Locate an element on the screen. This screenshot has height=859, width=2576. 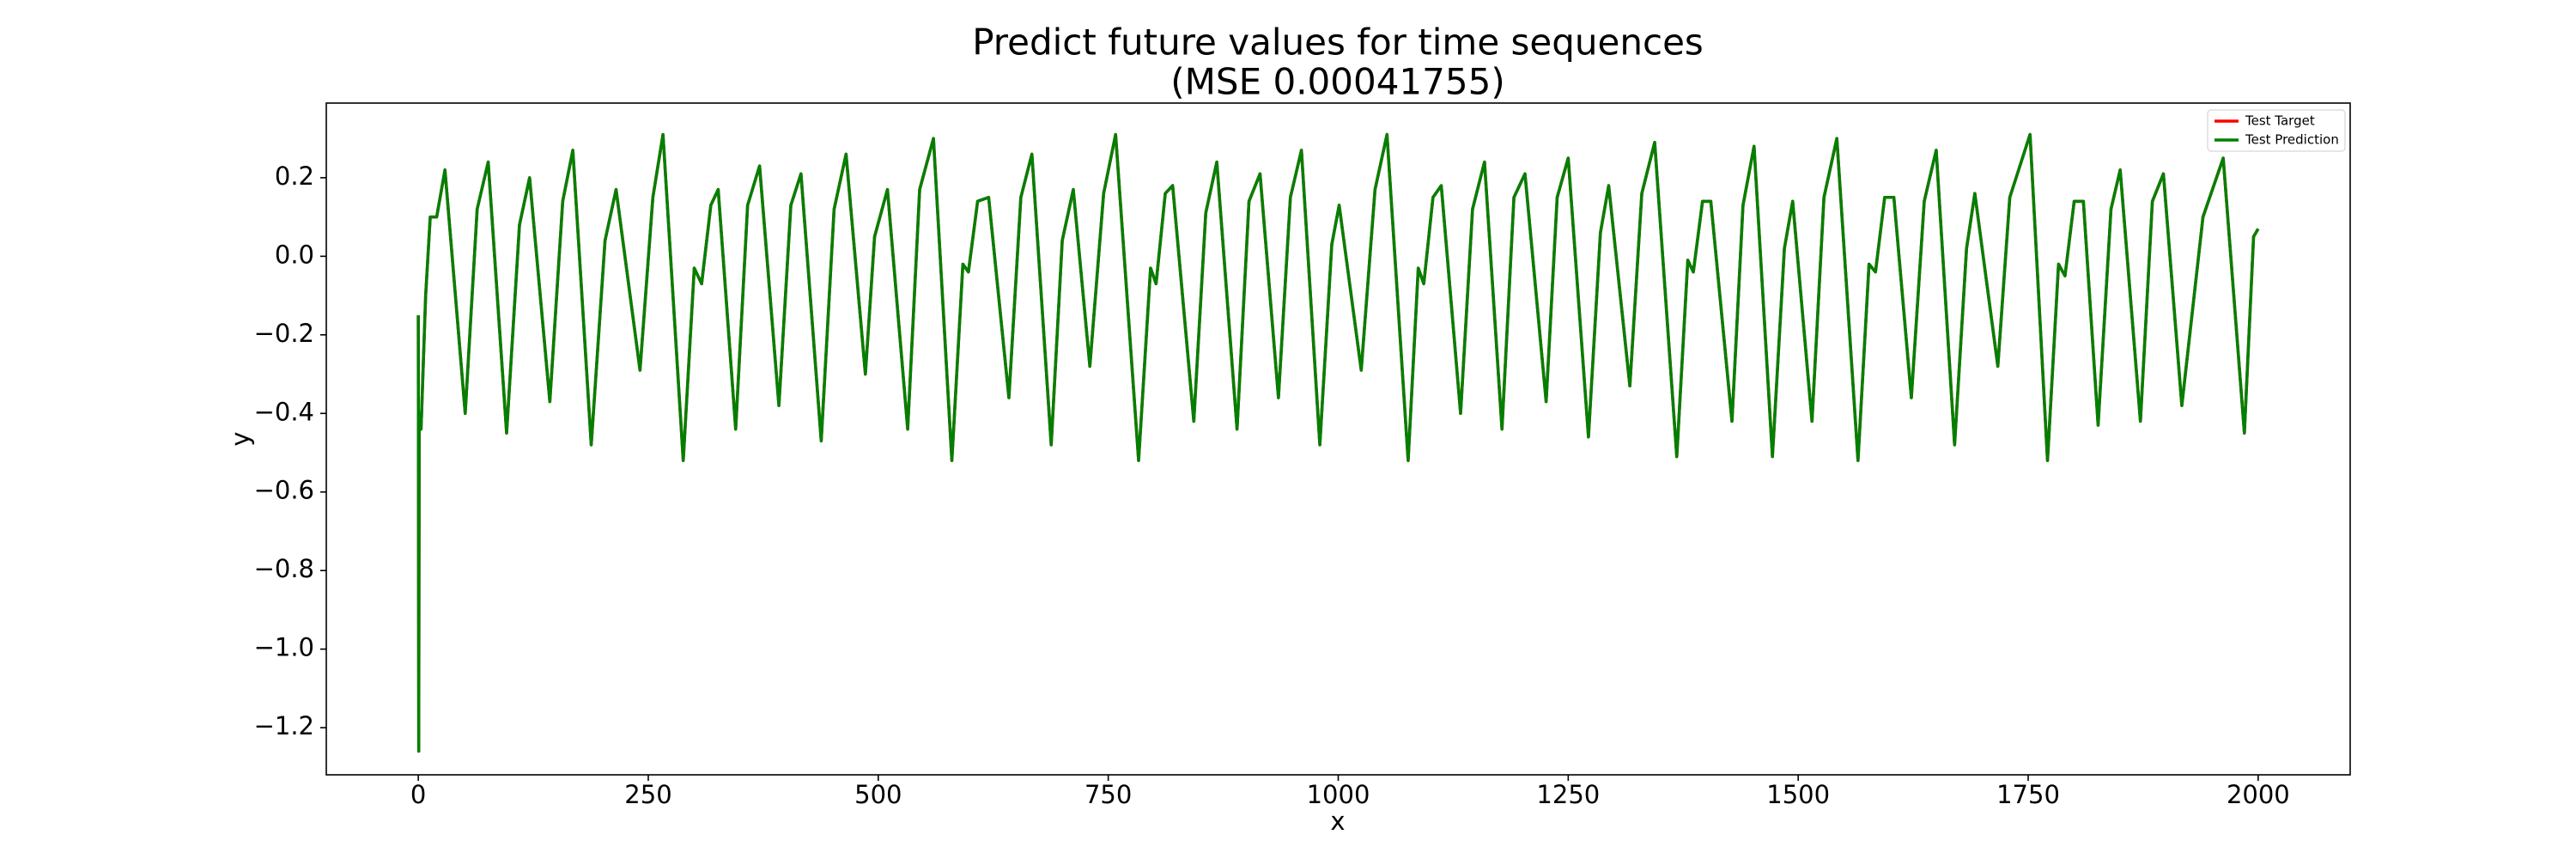
legend-box is located at coordinates (2276, 130).